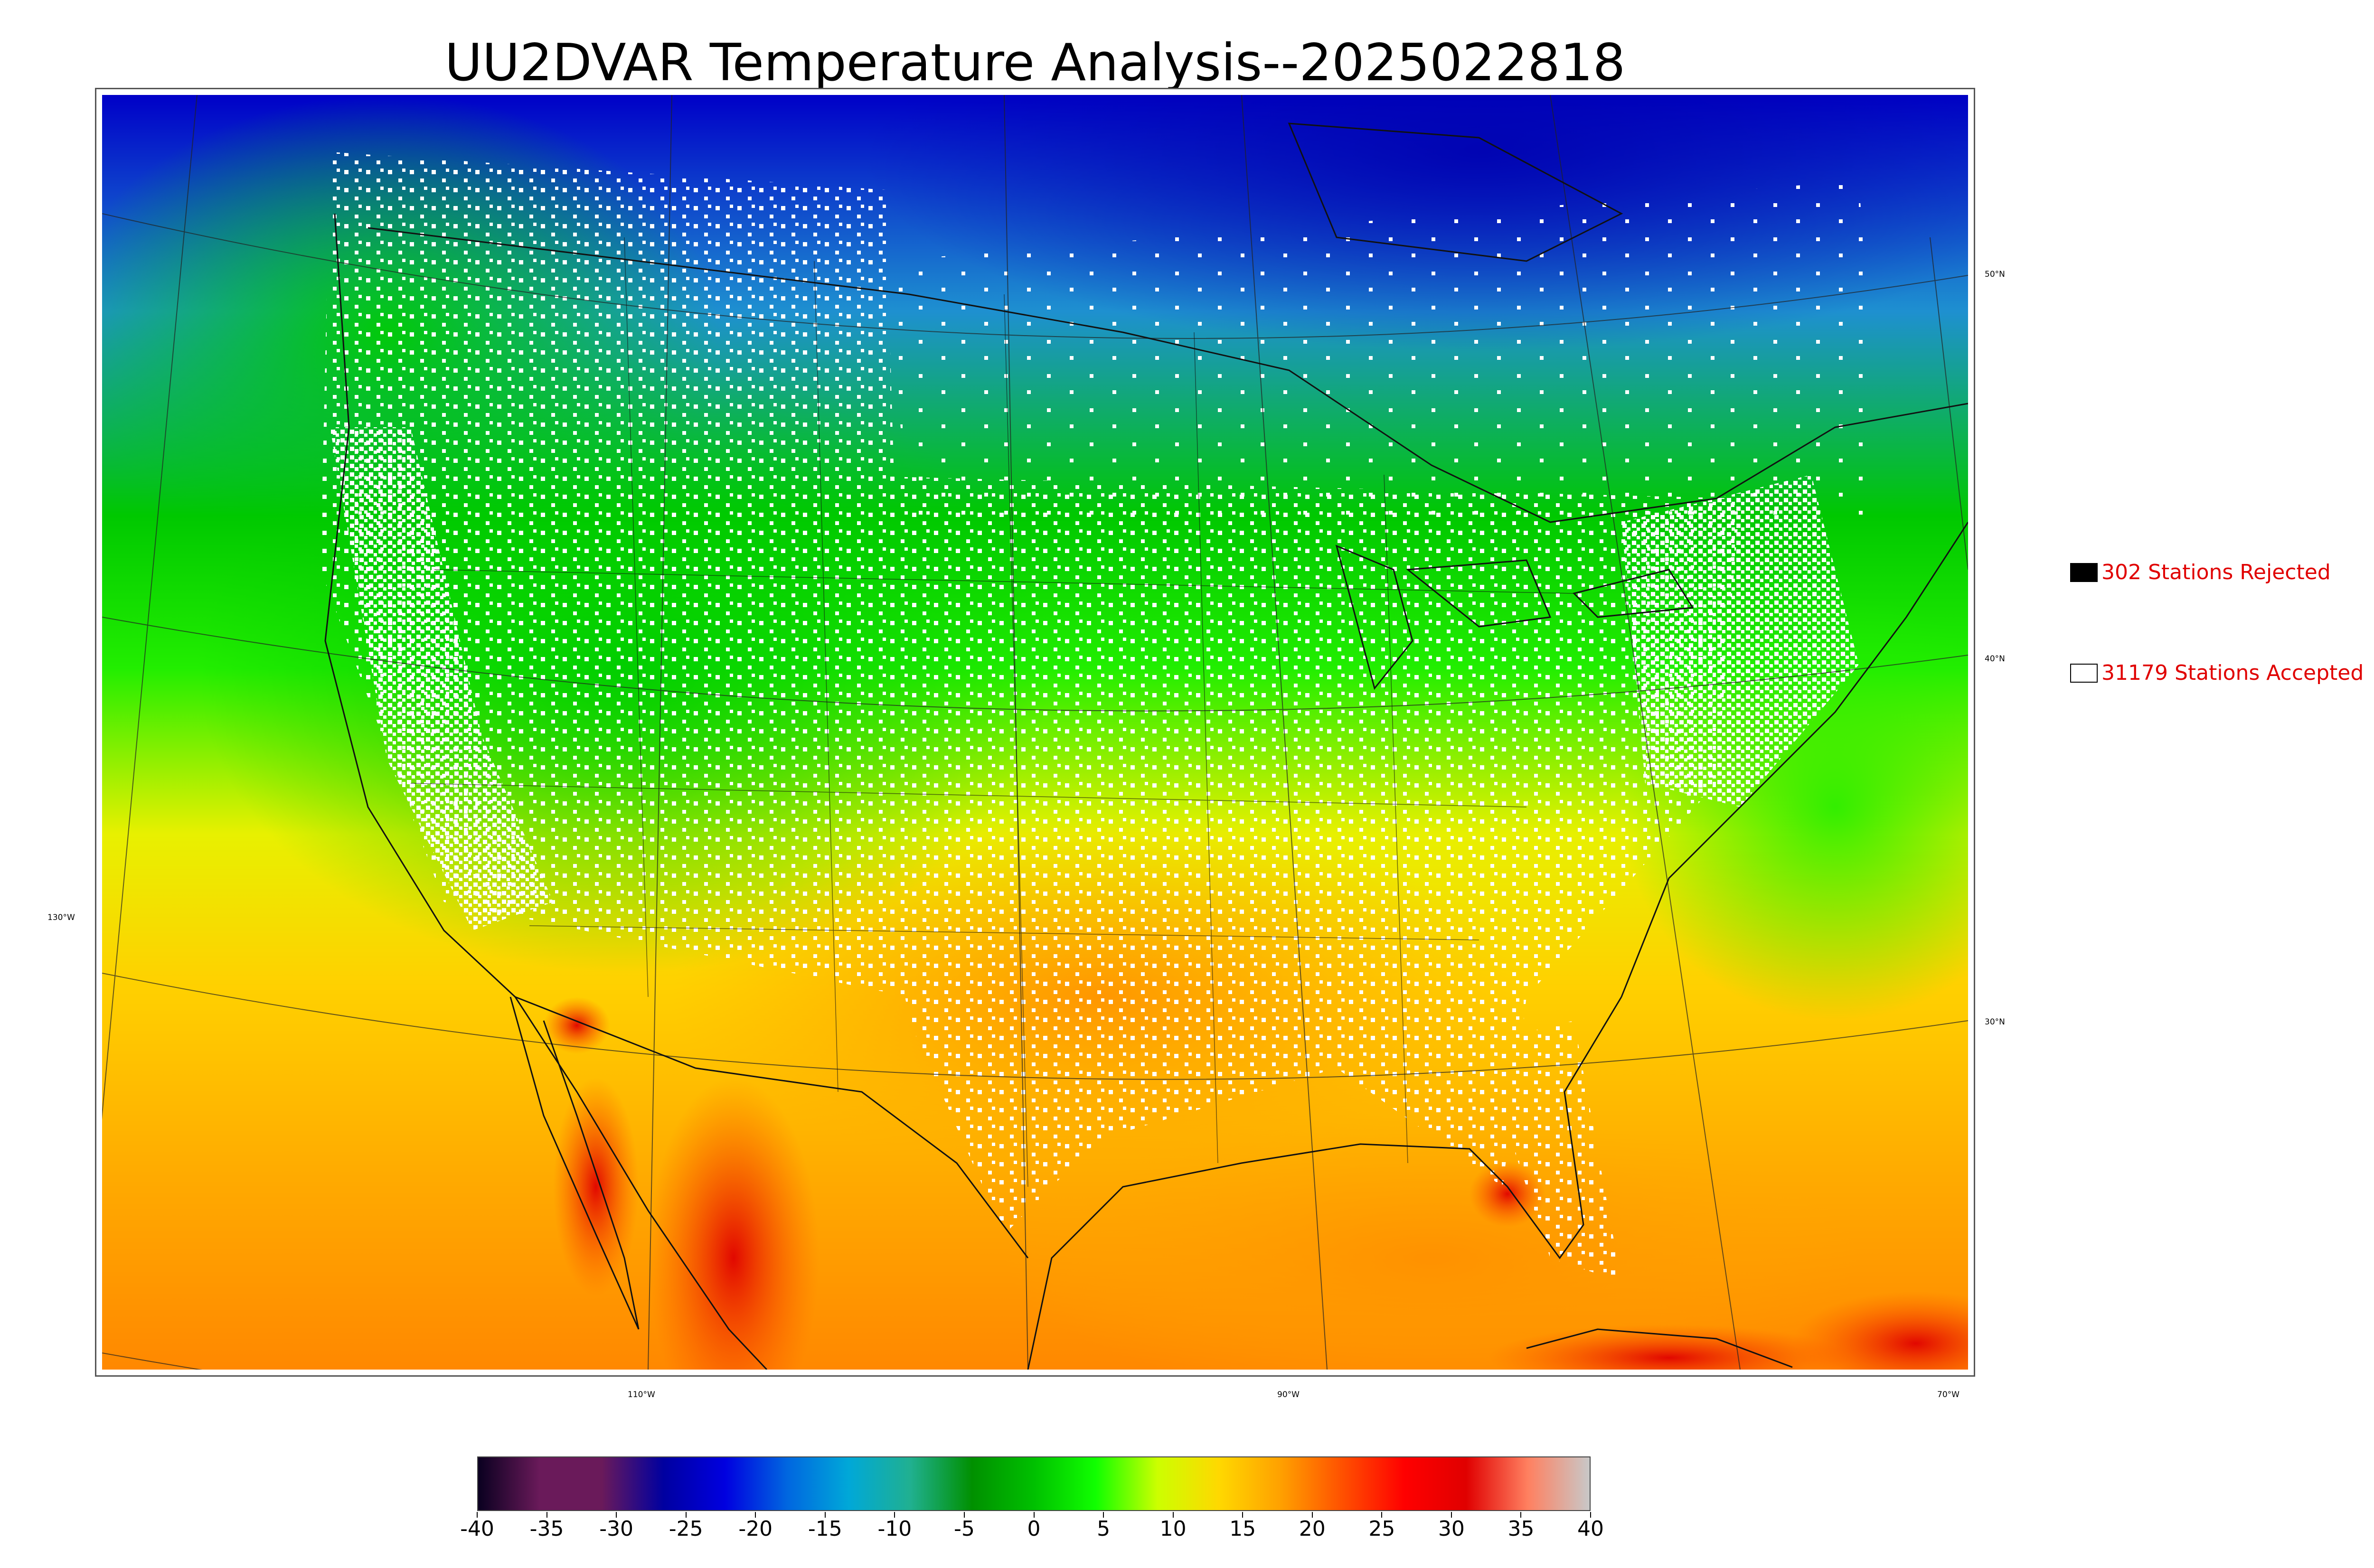 This screenshot has width=2374, height=1568. I want to click on hot-baja, so click(596, 1187).